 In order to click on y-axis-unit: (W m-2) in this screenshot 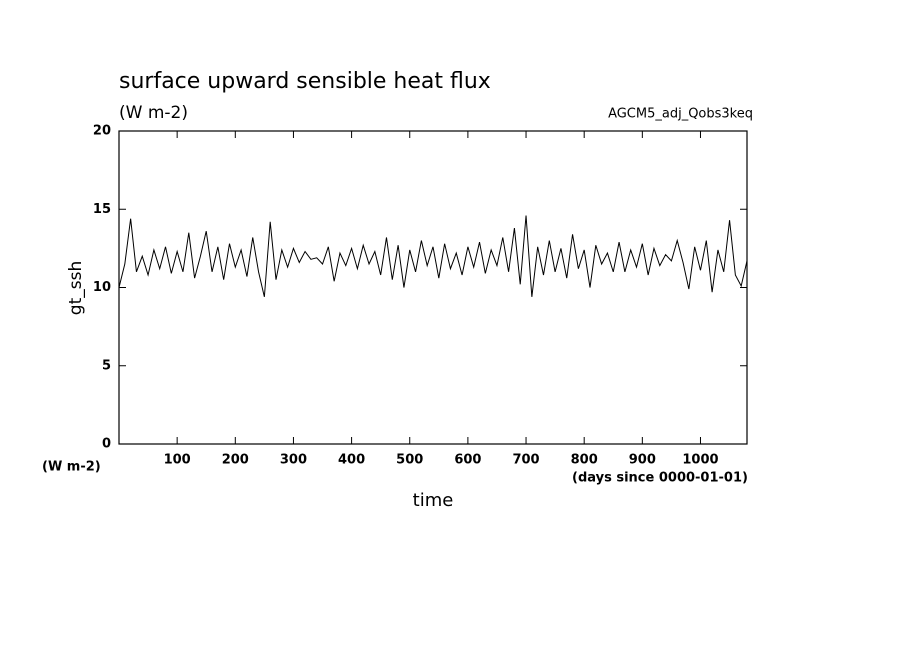, I will do `click(71, 467)`.